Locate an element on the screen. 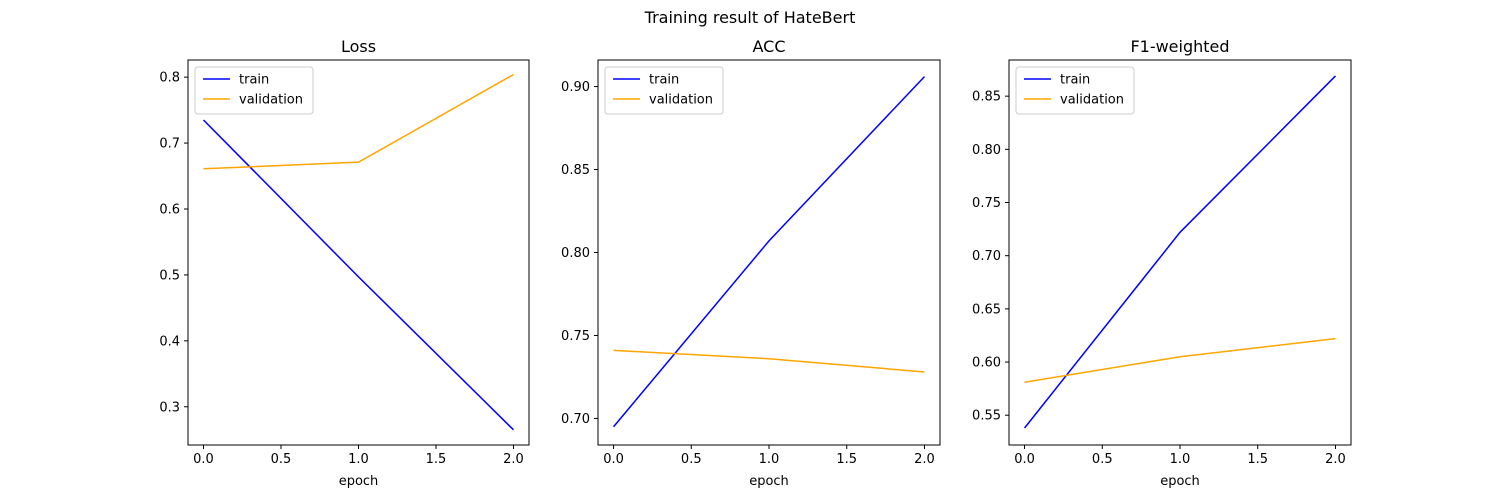 The width and height of the screenshot is (1500, 500). subplot-title: Loss is located at coordinates (358, 46).